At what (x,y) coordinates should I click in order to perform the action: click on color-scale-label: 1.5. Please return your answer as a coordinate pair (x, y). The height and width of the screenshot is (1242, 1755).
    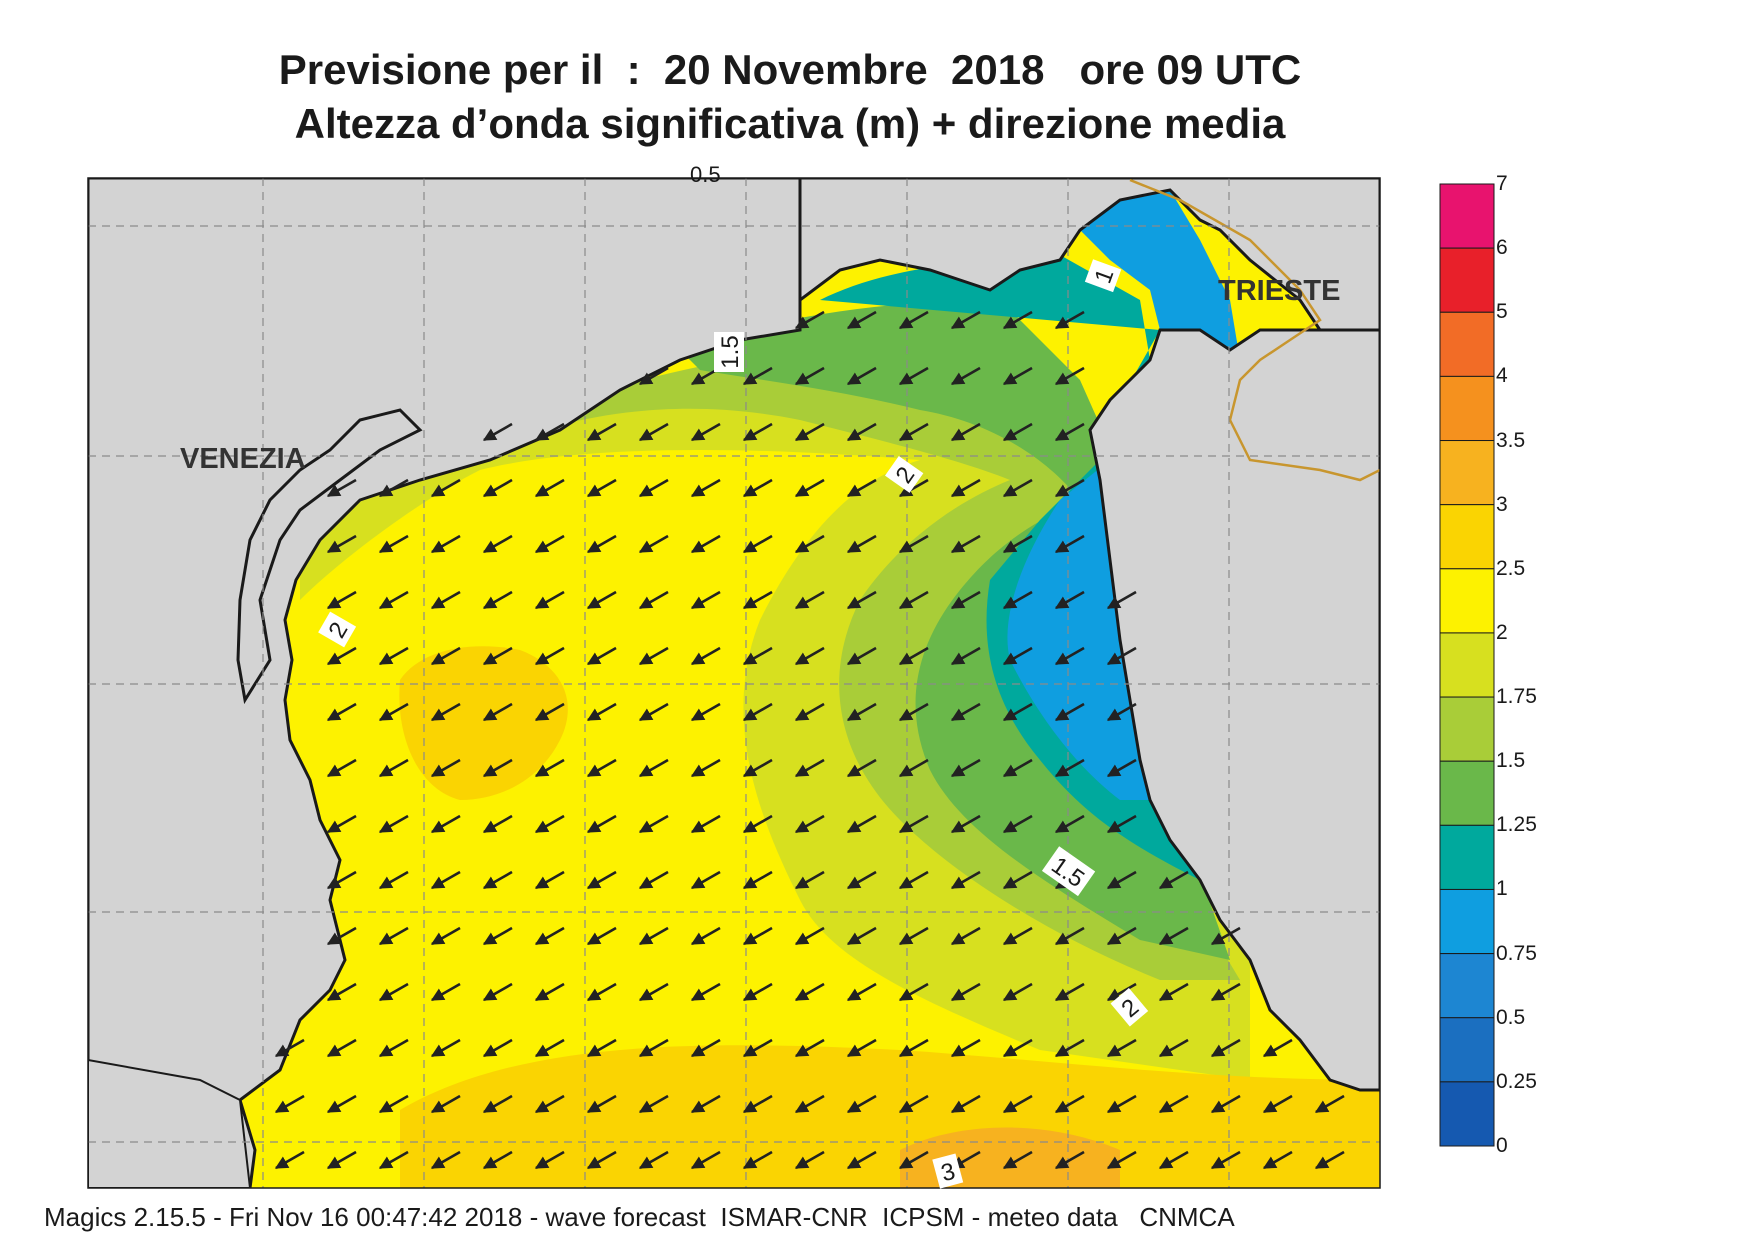
    Looking at the image, I should click on (1511, 761).